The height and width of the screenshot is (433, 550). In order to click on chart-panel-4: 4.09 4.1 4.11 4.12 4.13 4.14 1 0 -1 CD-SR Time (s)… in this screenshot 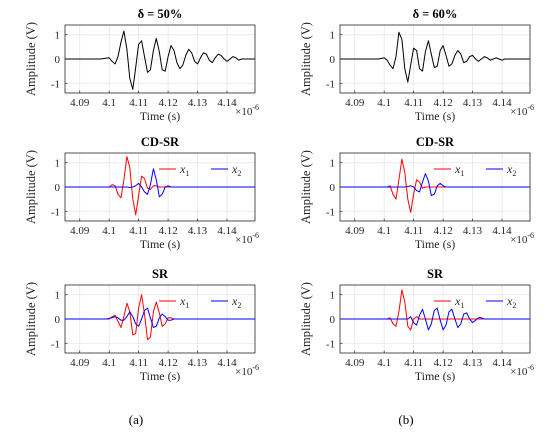, I will do `click(416, 193)`.